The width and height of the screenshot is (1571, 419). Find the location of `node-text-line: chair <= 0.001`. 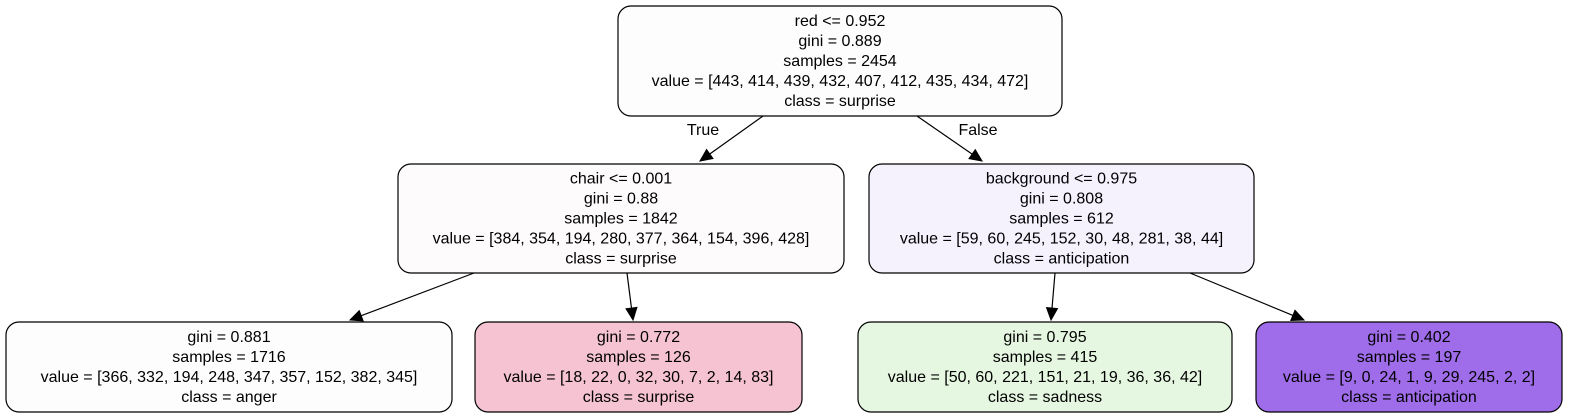

node-text-line: chair <= 0.001 is located at coordinates (621, 179).